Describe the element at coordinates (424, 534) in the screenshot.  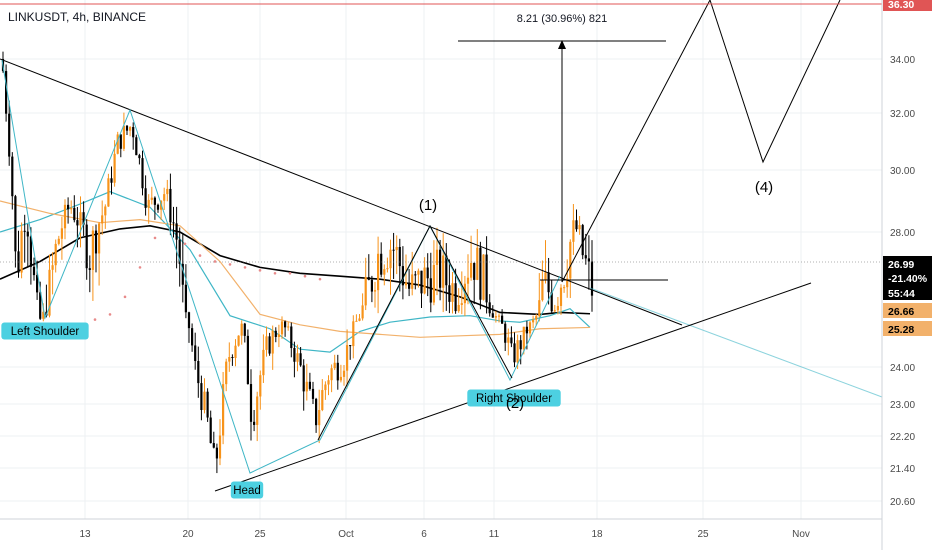
I see `x-tick-label: 6` at that location.